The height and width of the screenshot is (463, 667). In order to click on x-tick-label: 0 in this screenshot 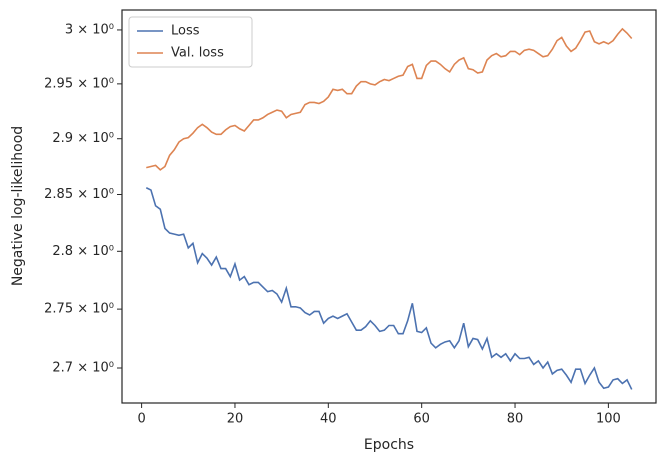, I will do `click(141, 419)`.